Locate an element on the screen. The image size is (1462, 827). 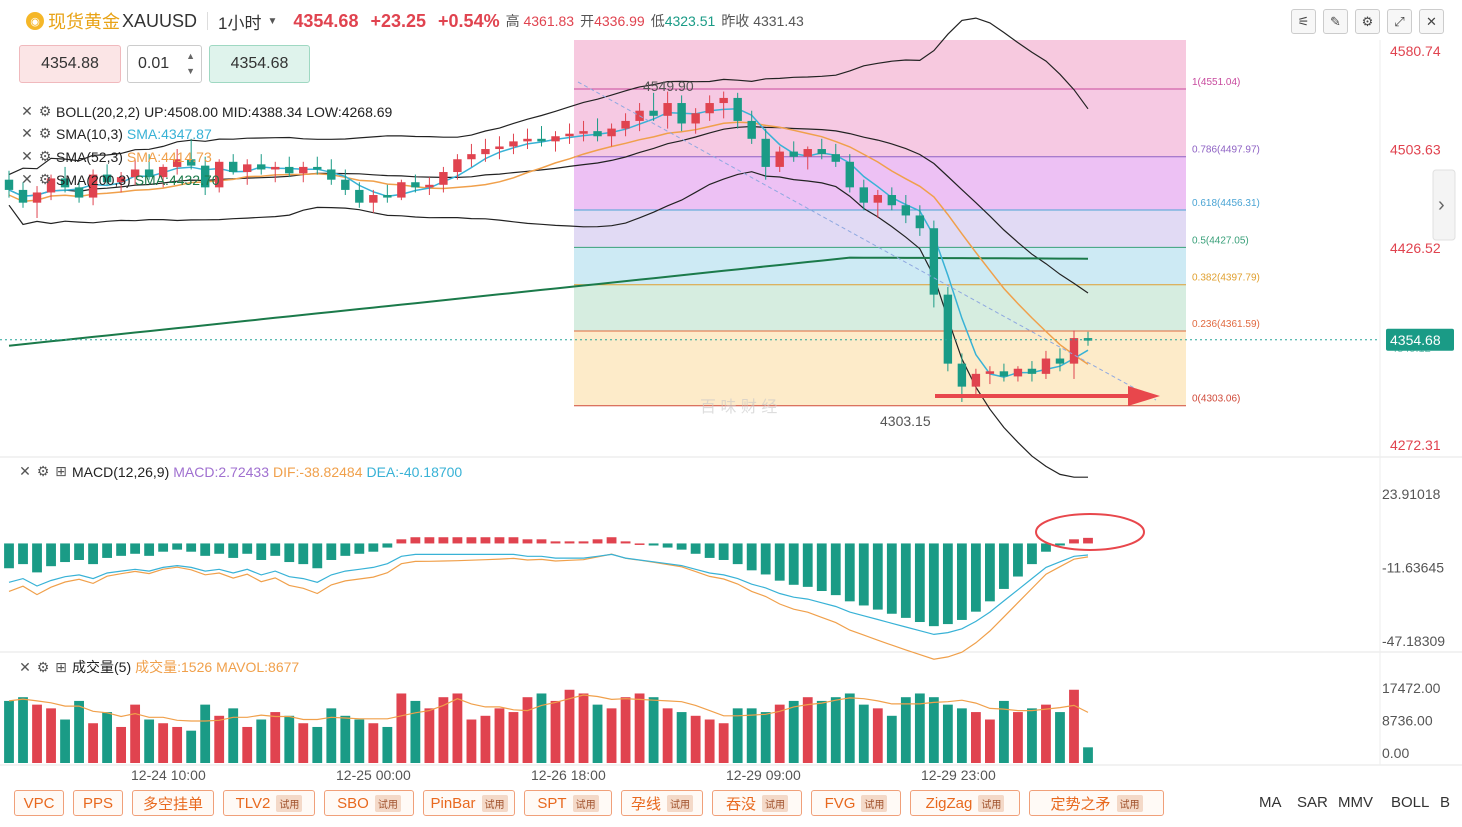
tool-button: 多空挂单 is located at coordinates (173, 803).